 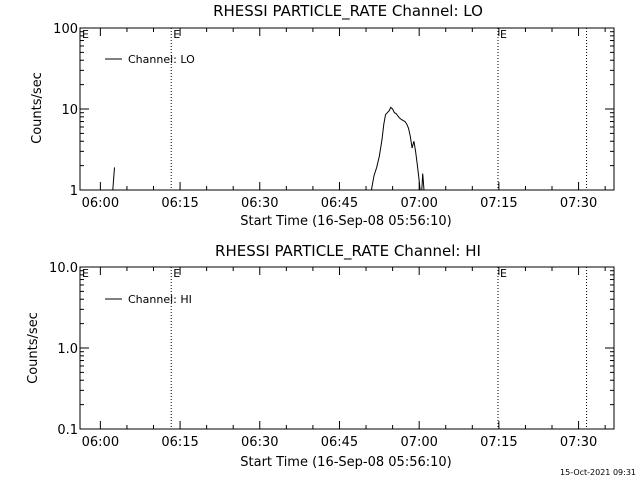 I want to click on lo-chart-title: RHESSI PARTICLE_RATE Channel: LO, so click(x=348, y=11).